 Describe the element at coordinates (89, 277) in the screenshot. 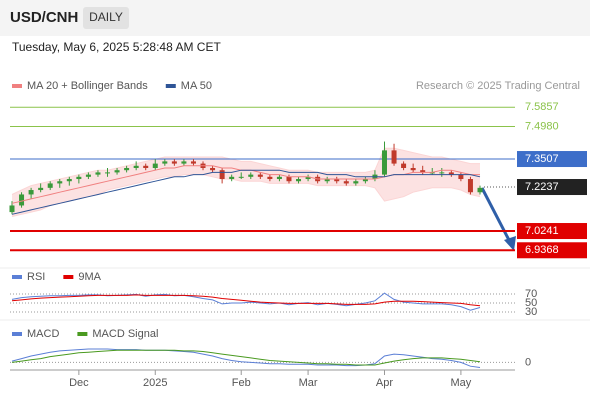

I see `legend-label: 9MA` at that location.